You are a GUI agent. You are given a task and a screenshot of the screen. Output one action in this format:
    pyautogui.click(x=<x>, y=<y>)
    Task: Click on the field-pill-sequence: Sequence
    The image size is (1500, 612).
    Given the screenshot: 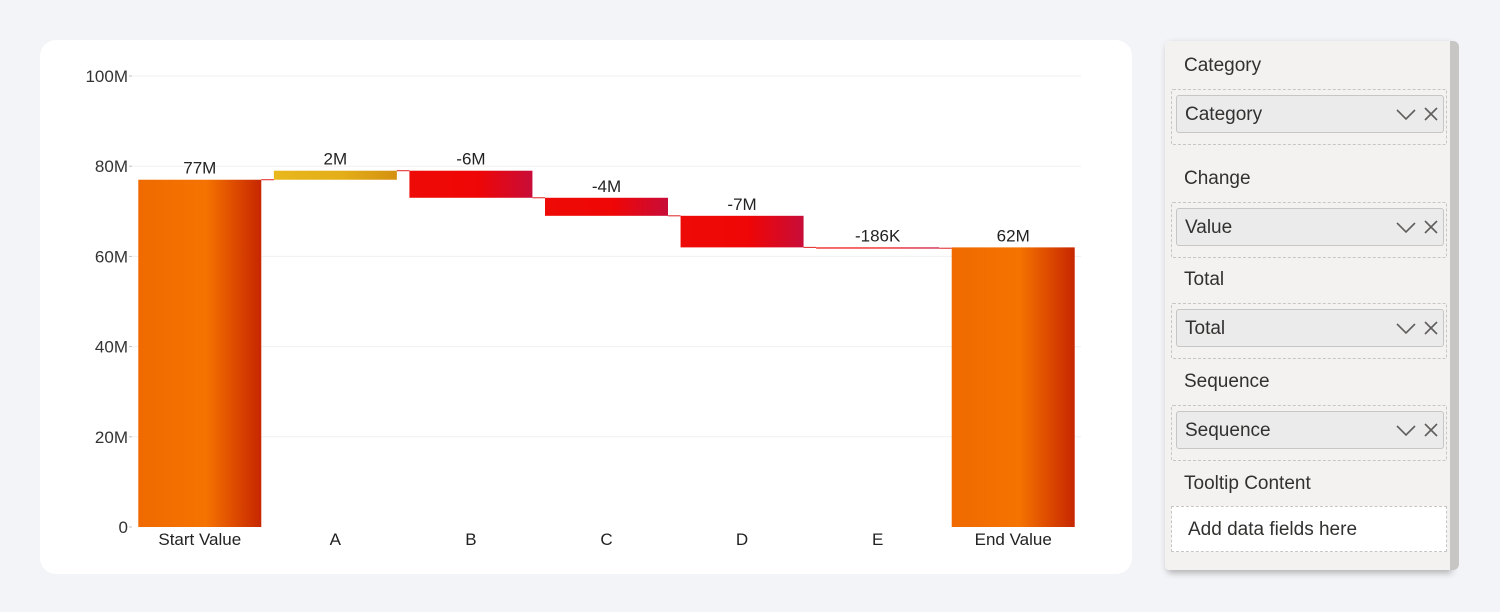 What is the action you would take?
    pyautogui.click(x=1310, y=430)
    